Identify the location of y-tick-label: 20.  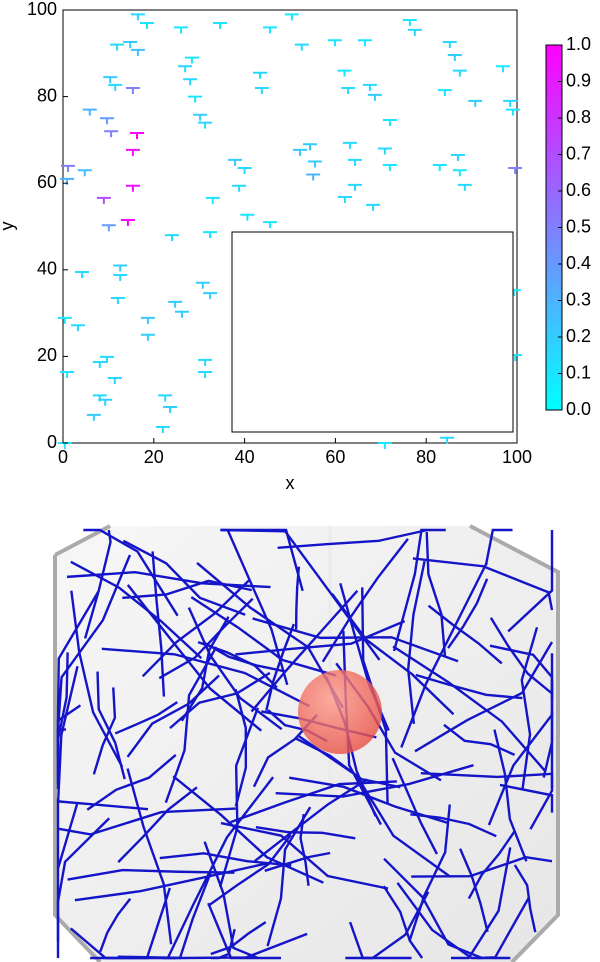
(47, 355).